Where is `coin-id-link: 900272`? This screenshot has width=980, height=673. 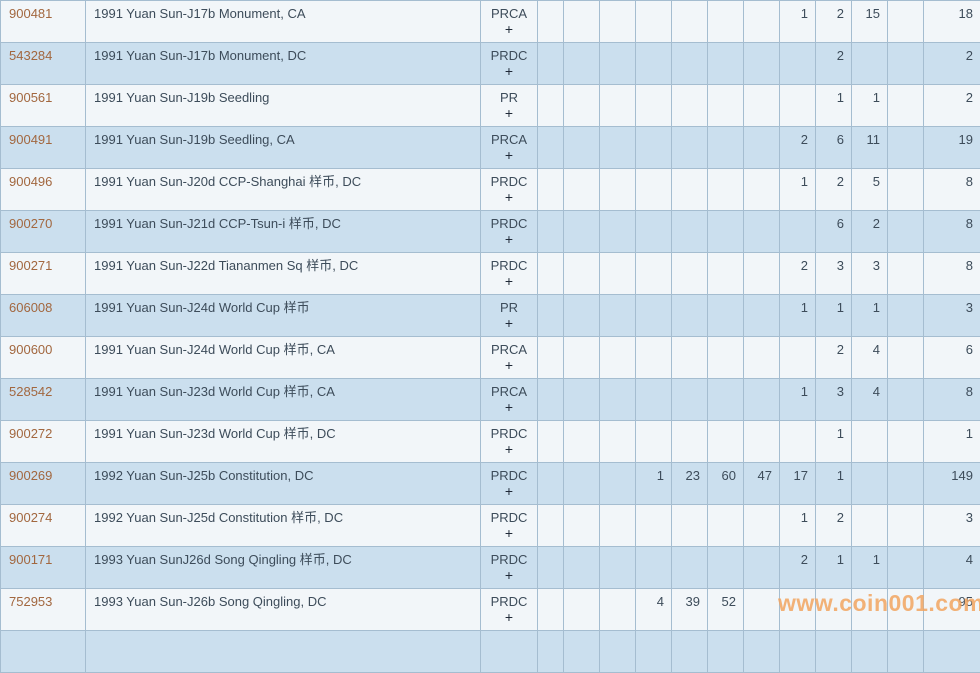
coin-id-link: 900272 is located at coordinates (30, 433).